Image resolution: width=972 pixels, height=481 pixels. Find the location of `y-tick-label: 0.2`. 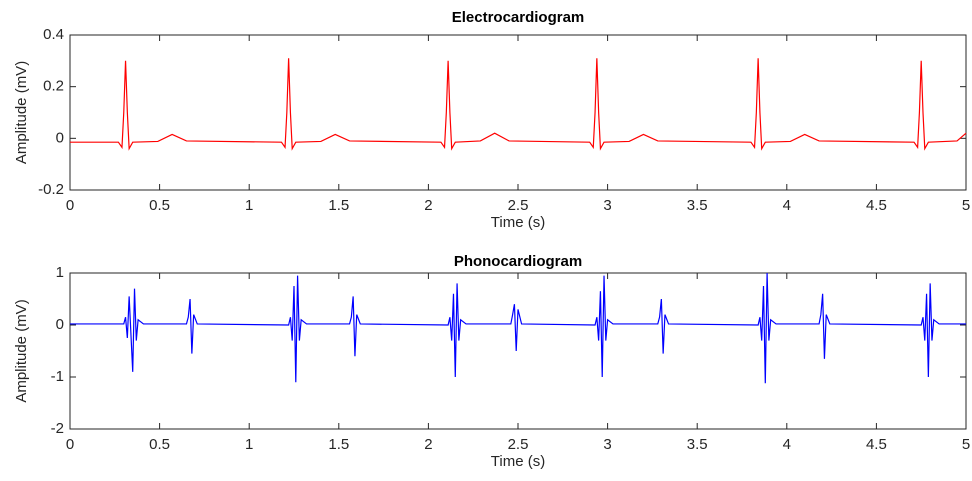

y-tick-label: 0.2 is located at coordinates (53, 86).